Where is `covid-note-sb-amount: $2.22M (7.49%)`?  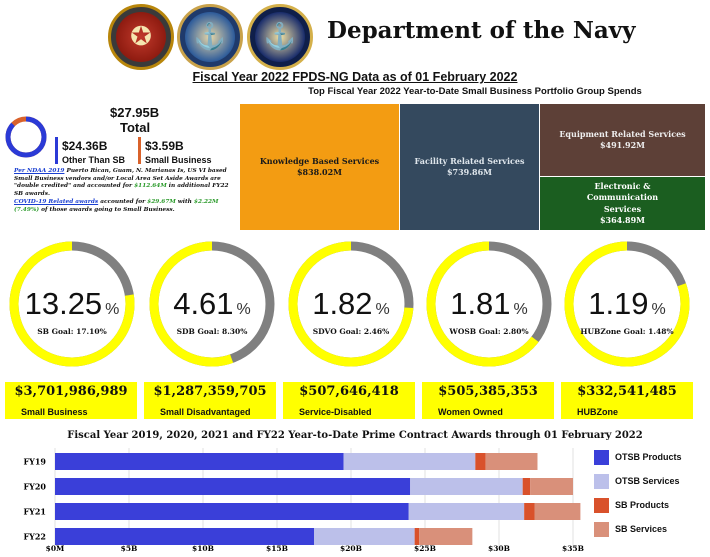
covid-note-sb-amount: $2.22M (7.49%) is located at coordinates (116, 206).